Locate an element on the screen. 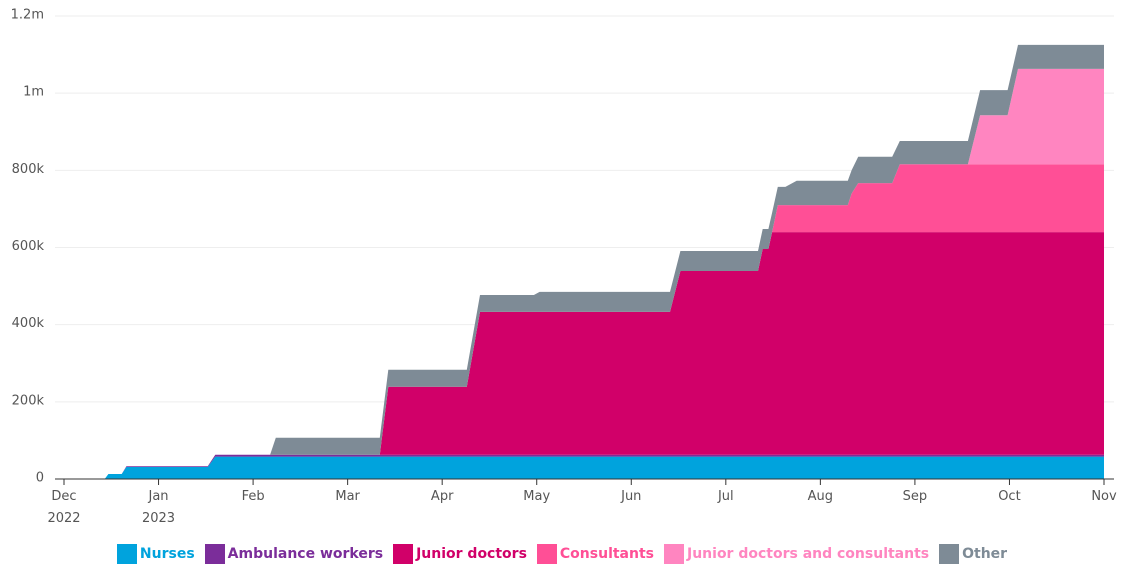 This screenshot has height=567, width=1124. legend-item: Consultants is located at coordinates (595, 554).